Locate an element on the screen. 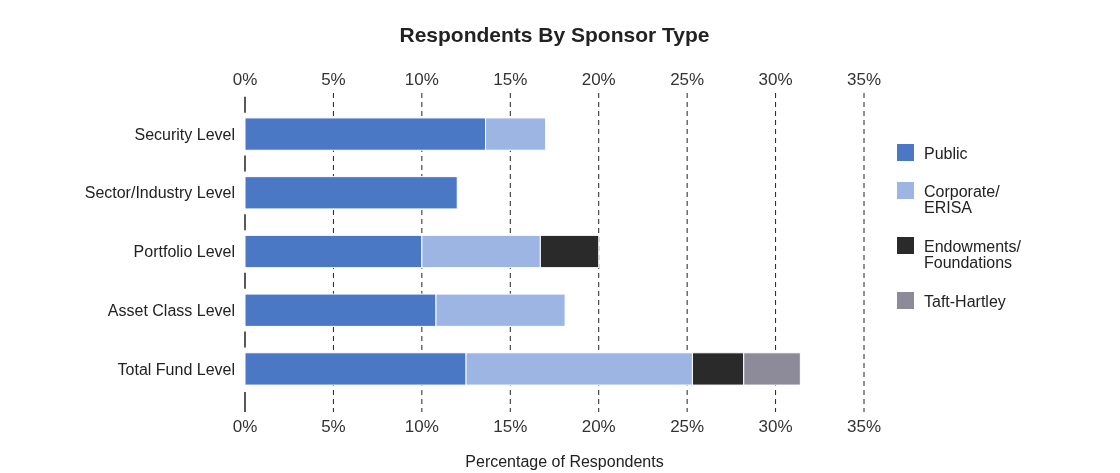 This screenshot has width=1120, height=473. legend-label: Corporate/ERISA is located at coordinates (962, 199).